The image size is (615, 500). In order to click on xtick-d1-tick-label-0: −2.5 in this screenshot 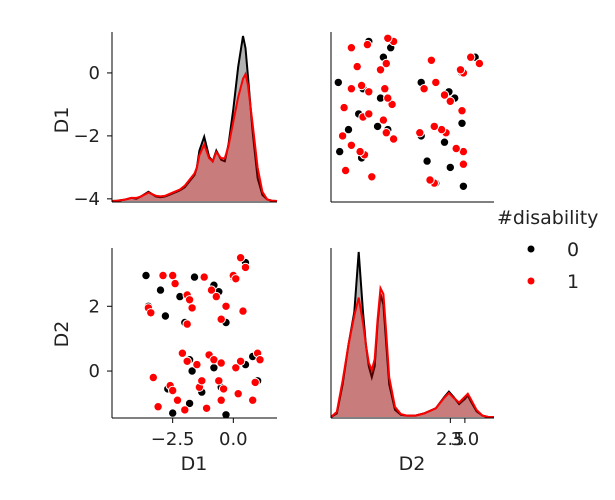, I will do `click(173, 439)`.